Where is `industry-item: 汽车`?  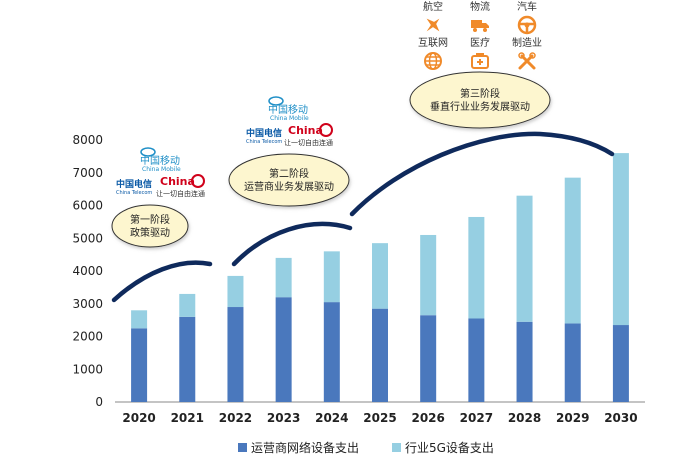
industry-item: 汽车 is located at coordinates (527, 18).